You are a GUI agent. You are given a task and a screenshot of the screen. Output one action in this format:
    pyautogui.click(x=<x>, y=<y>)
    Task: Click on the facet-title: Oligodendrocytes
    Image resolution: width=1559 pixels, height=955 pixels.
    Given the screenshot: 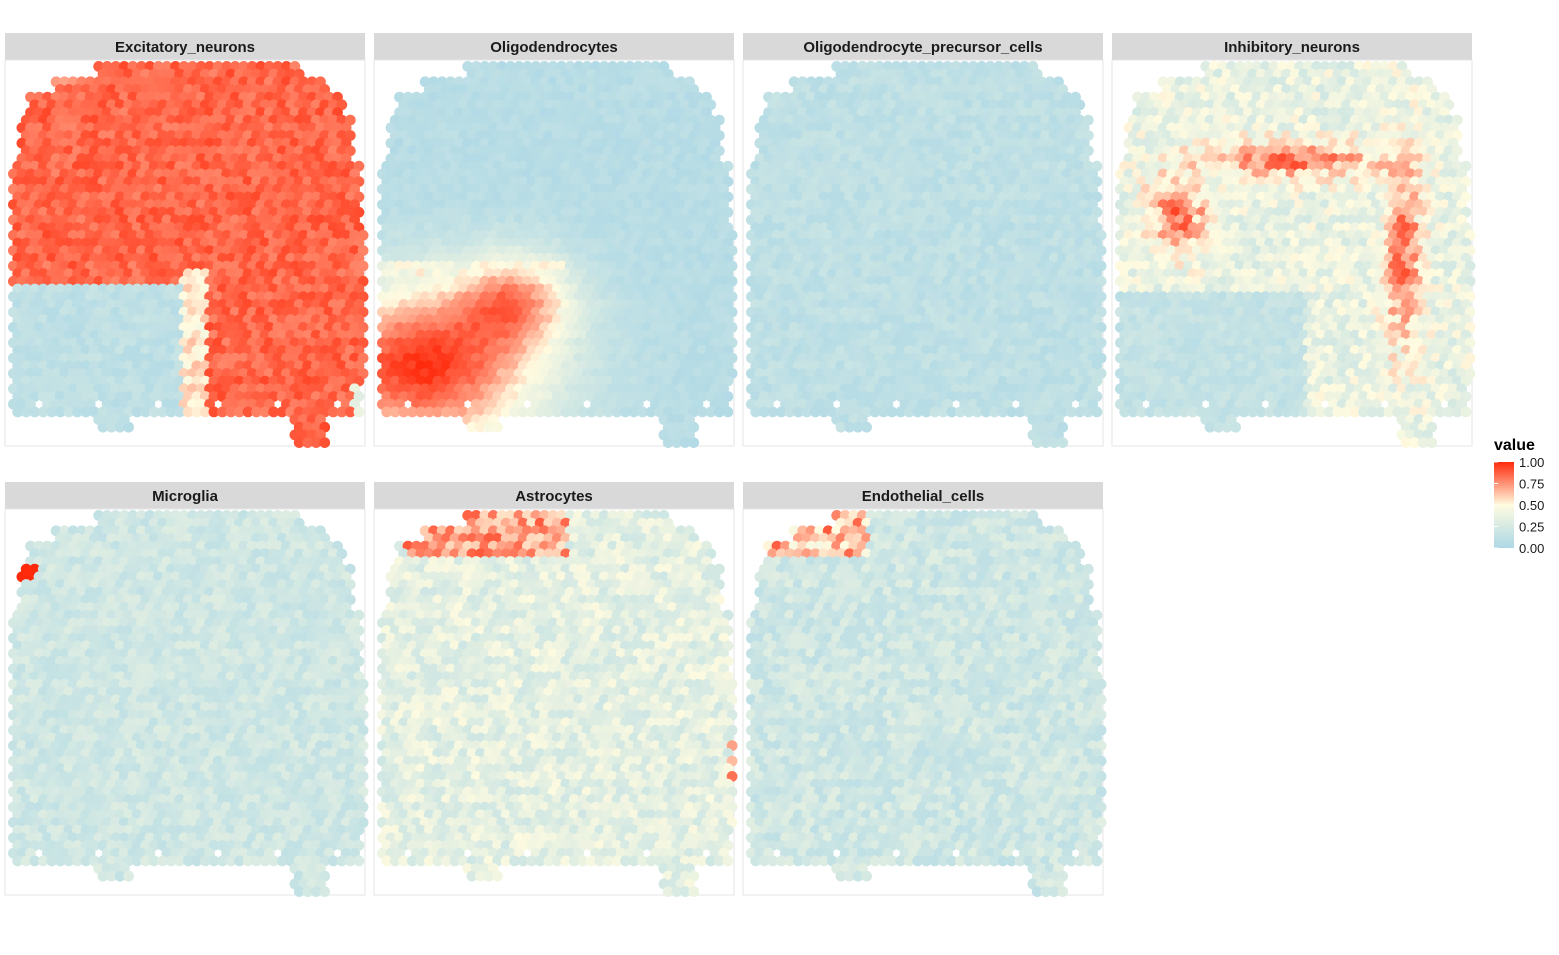 What is the action you would take?
    pyautogui.click(x=554, y=47)
    